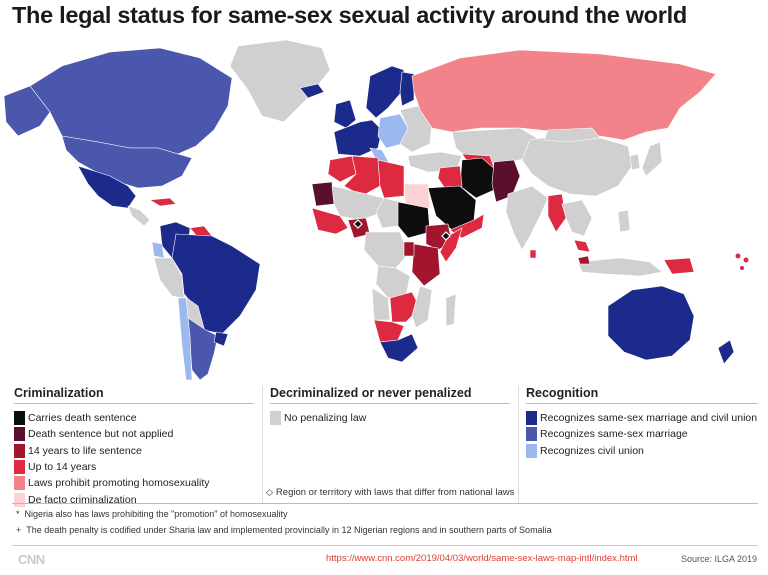 The height and width of the screenshot is (575, 768). What do you see at coordinates (269, 492) in the screenshot?
I see `diamond-outline-icon: ◇` at bounding box center [269, 492].